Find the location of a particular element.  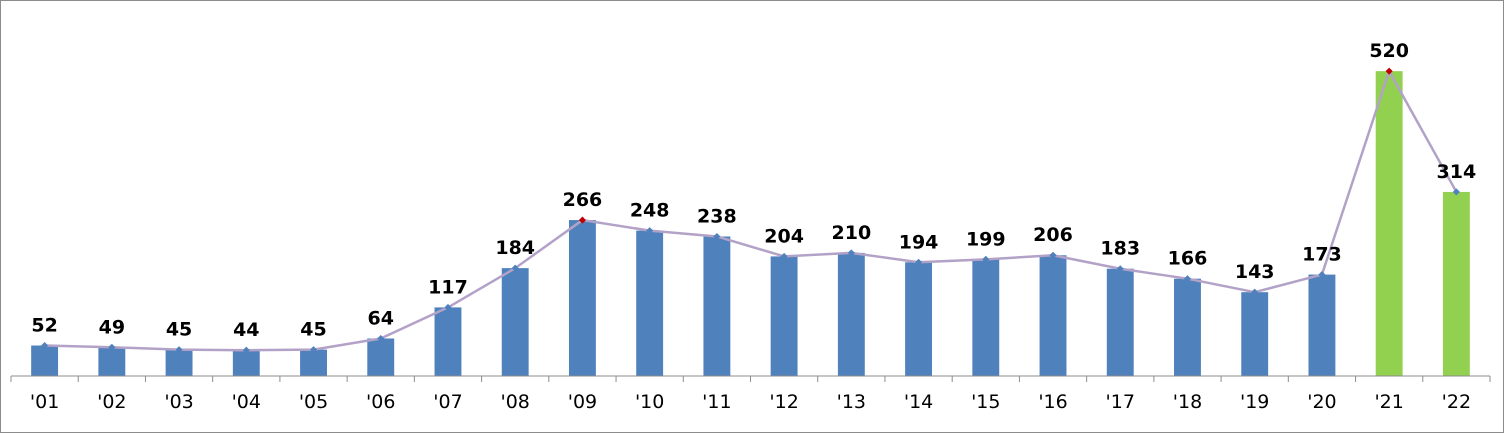

data-label: 266 is located at coordinates (583, 200).